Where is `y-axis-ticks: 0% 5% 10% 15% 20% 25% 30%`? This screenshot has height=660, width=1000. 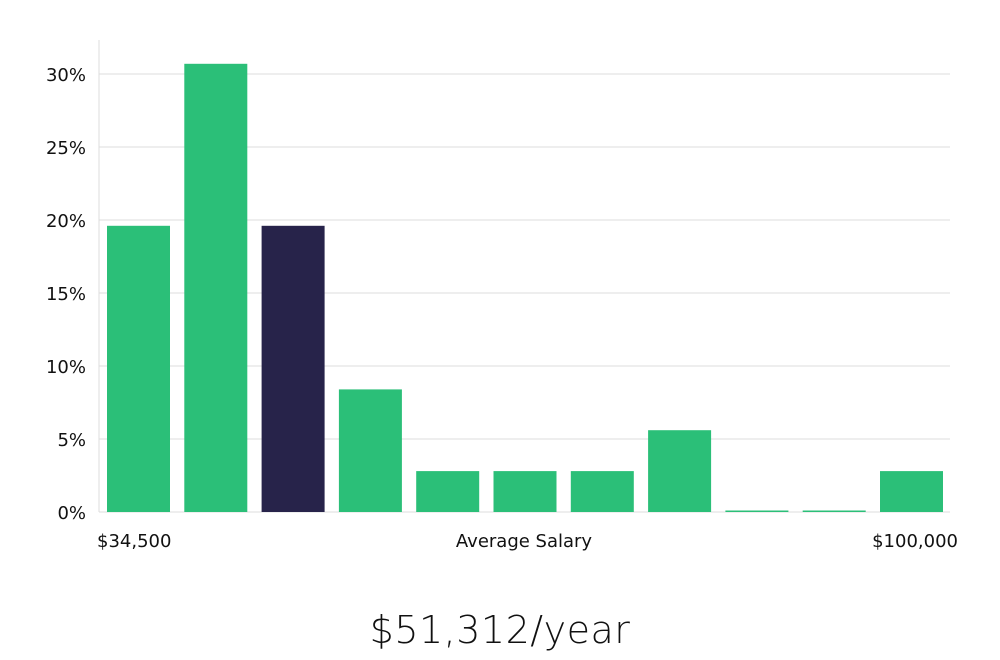
y-axis-ticks: 0% 5% 10% 15% 20% 25% 30% is located at coordinates (66, 294).